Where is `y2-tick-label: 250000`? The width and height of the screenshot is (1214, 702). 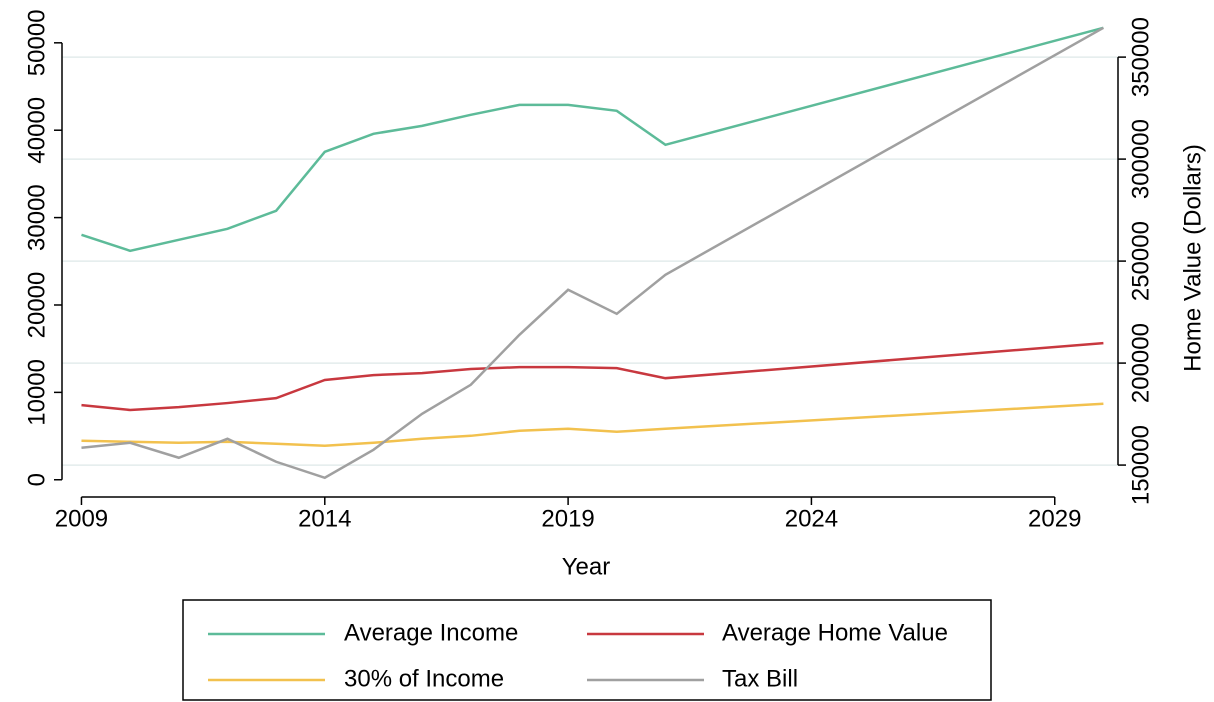 y2-tick-label: 250000 is located at coordinates (1140, 261).